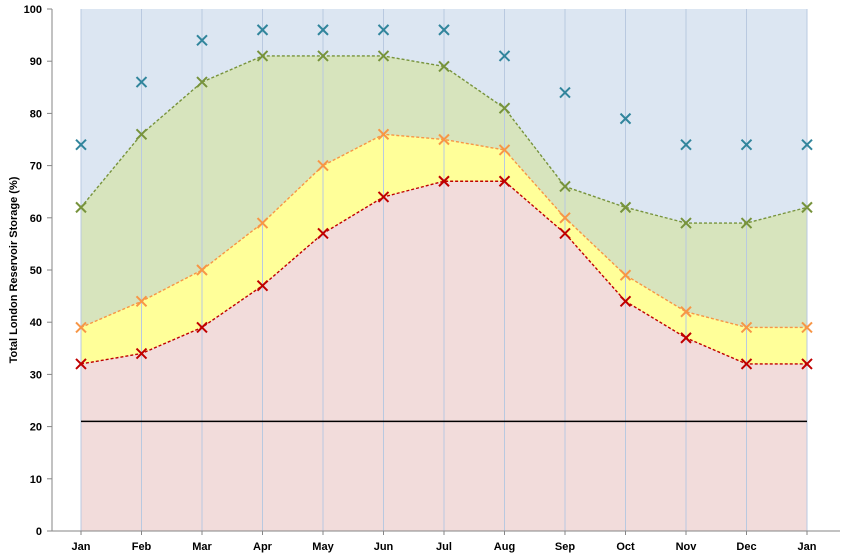  I want to click on y-tick-label: 20, so click(36, 428).